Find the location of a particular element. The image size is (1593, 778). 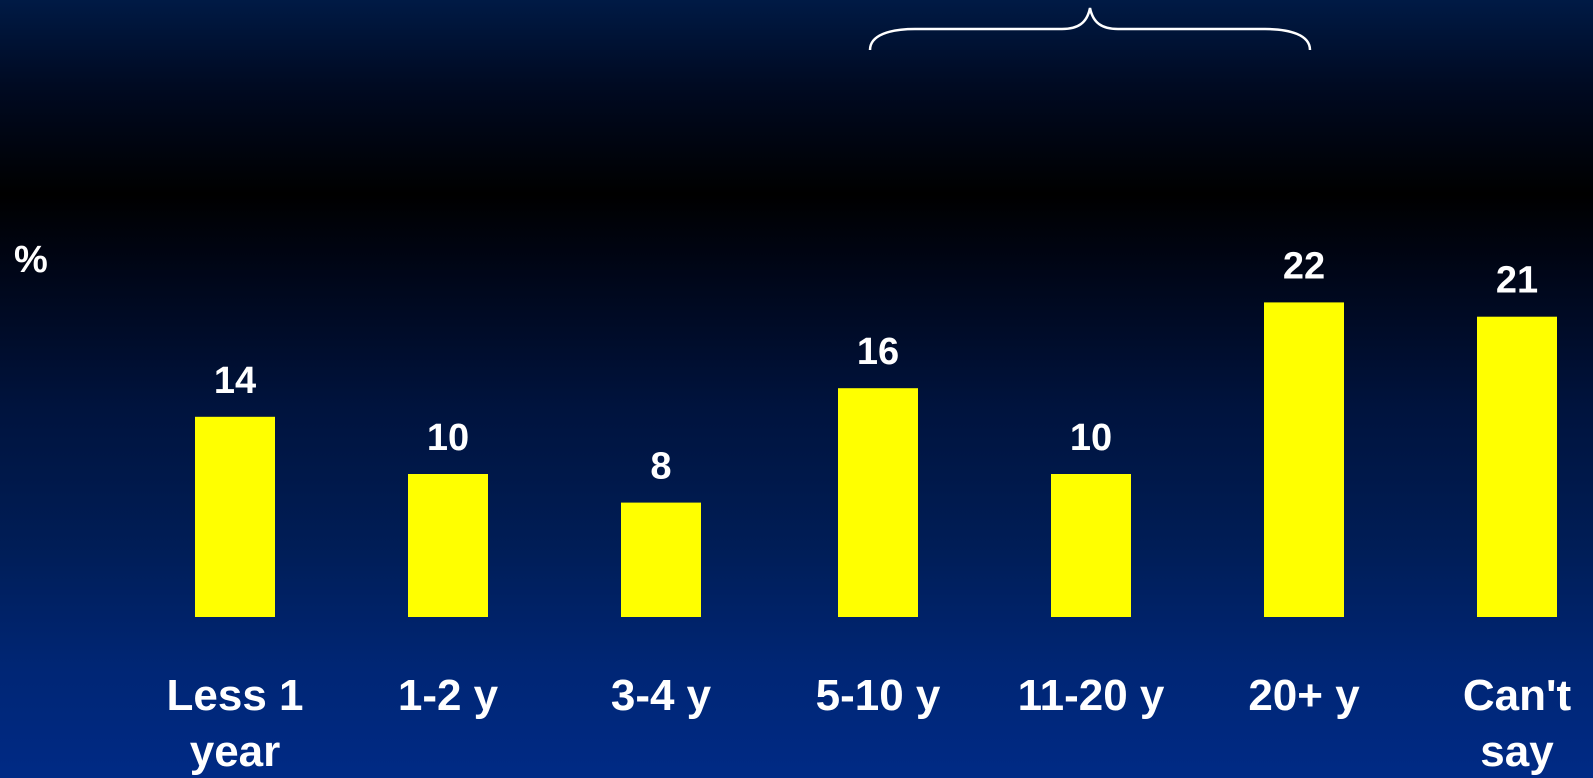

category-label-4: 11-20 y is located at coordinates (1091, 695).